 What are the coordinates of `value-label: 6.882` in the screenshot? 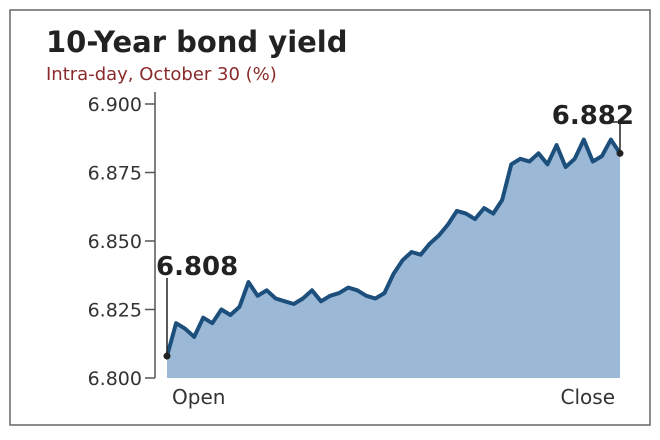 It's located at (593, 116).